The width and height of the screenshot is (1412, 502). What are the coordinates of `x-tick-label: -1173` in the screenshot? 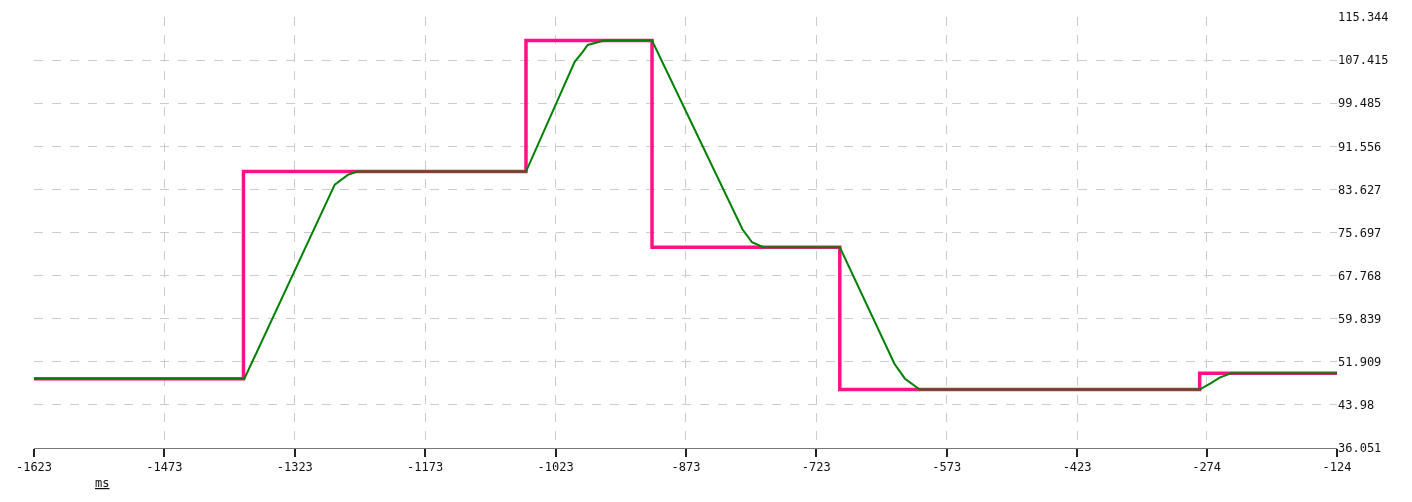 It's located at (425, 467).